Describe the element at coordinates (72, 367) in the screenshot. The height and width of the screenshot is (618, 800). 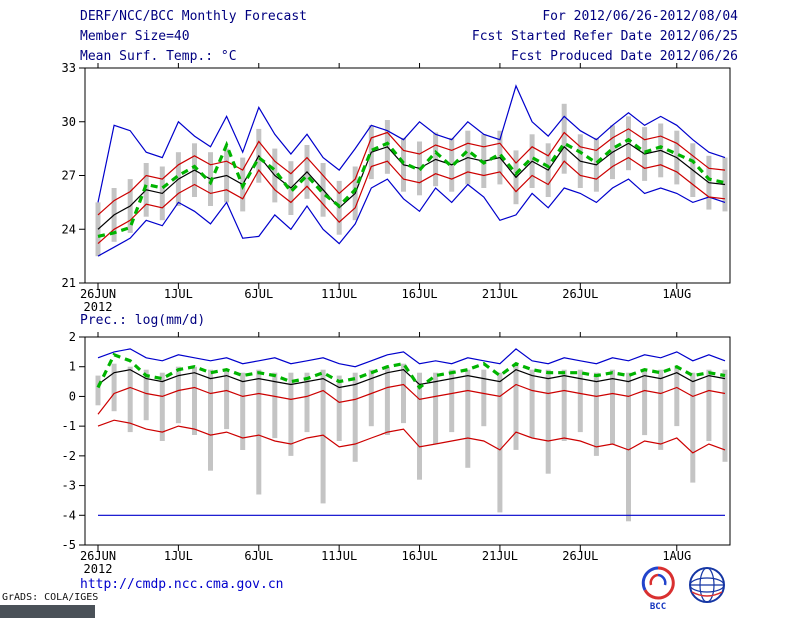
I see `y-tick-label: 1` at that location.